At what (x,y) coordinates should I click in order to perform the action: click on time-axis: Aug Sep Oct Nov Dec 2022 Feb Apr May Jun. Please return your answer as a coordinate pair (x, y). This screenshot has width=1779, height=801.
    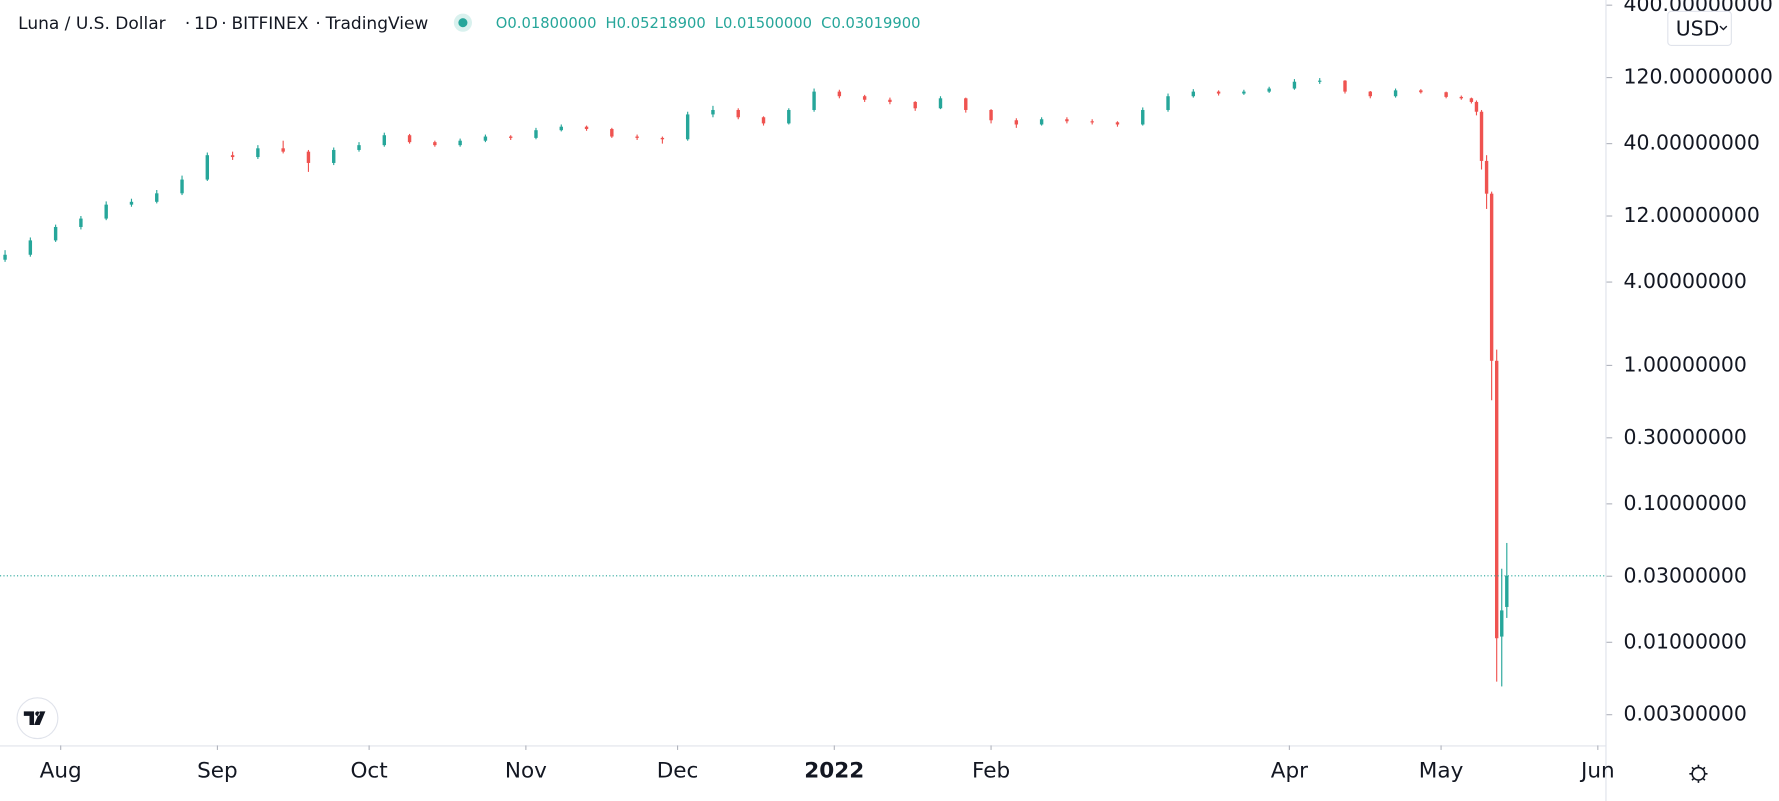
    Looking at the image, I should click on (827, 764).